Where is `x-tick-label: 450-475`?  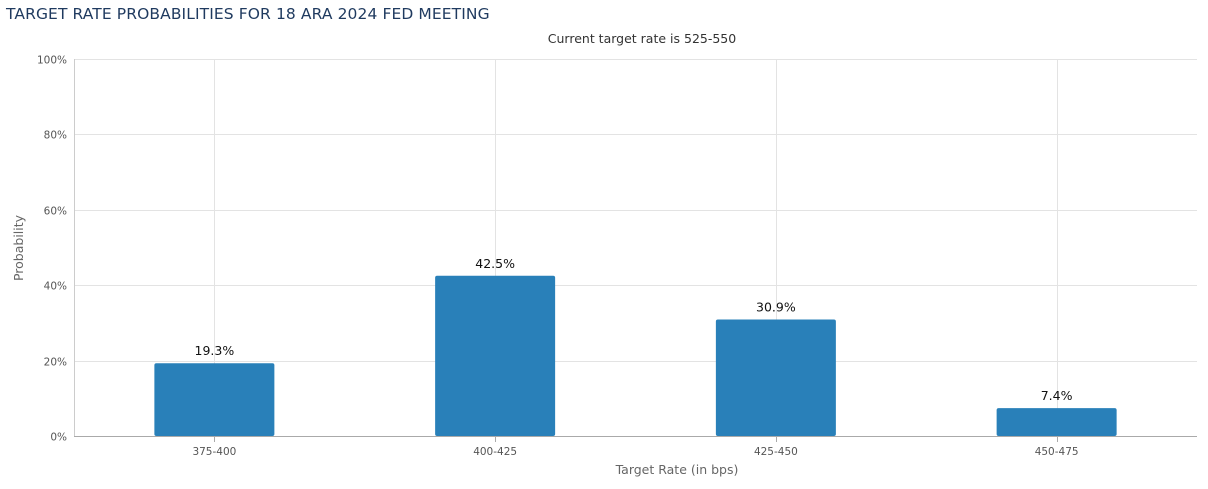
x-tick-label: 450-475 is located at coordinates (1057, 452).